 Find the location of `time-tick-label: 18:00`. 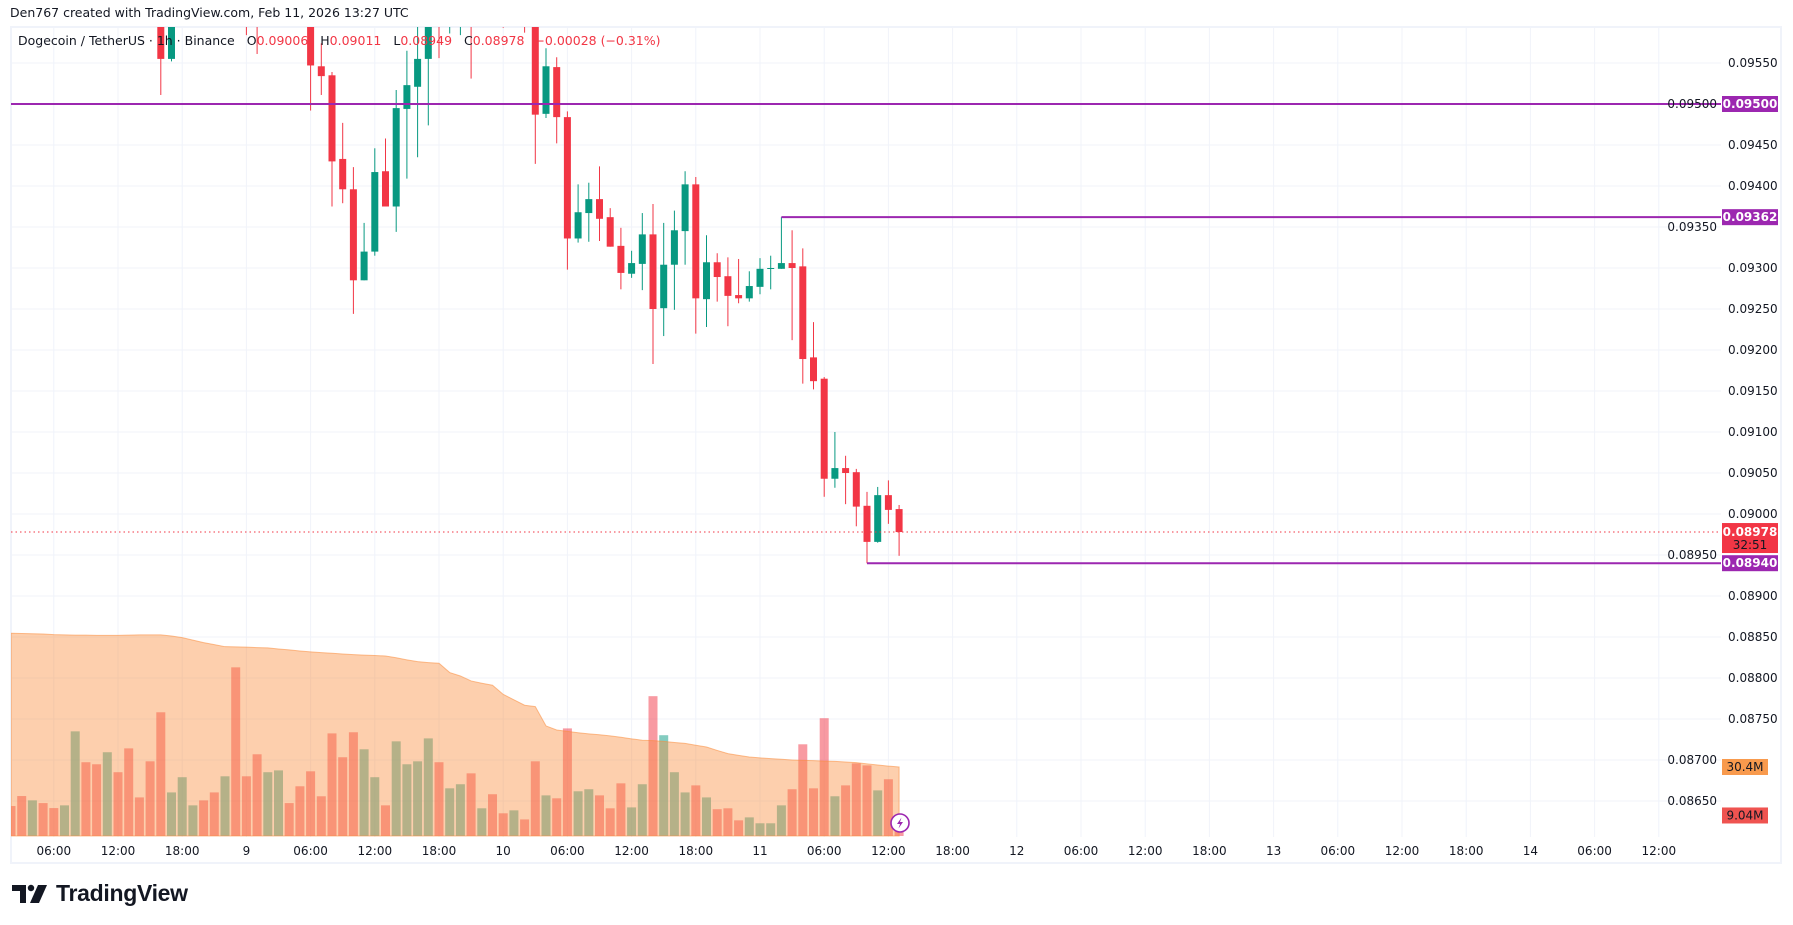

time-tick-label: 18:00 is located at coordinates (182, 851).